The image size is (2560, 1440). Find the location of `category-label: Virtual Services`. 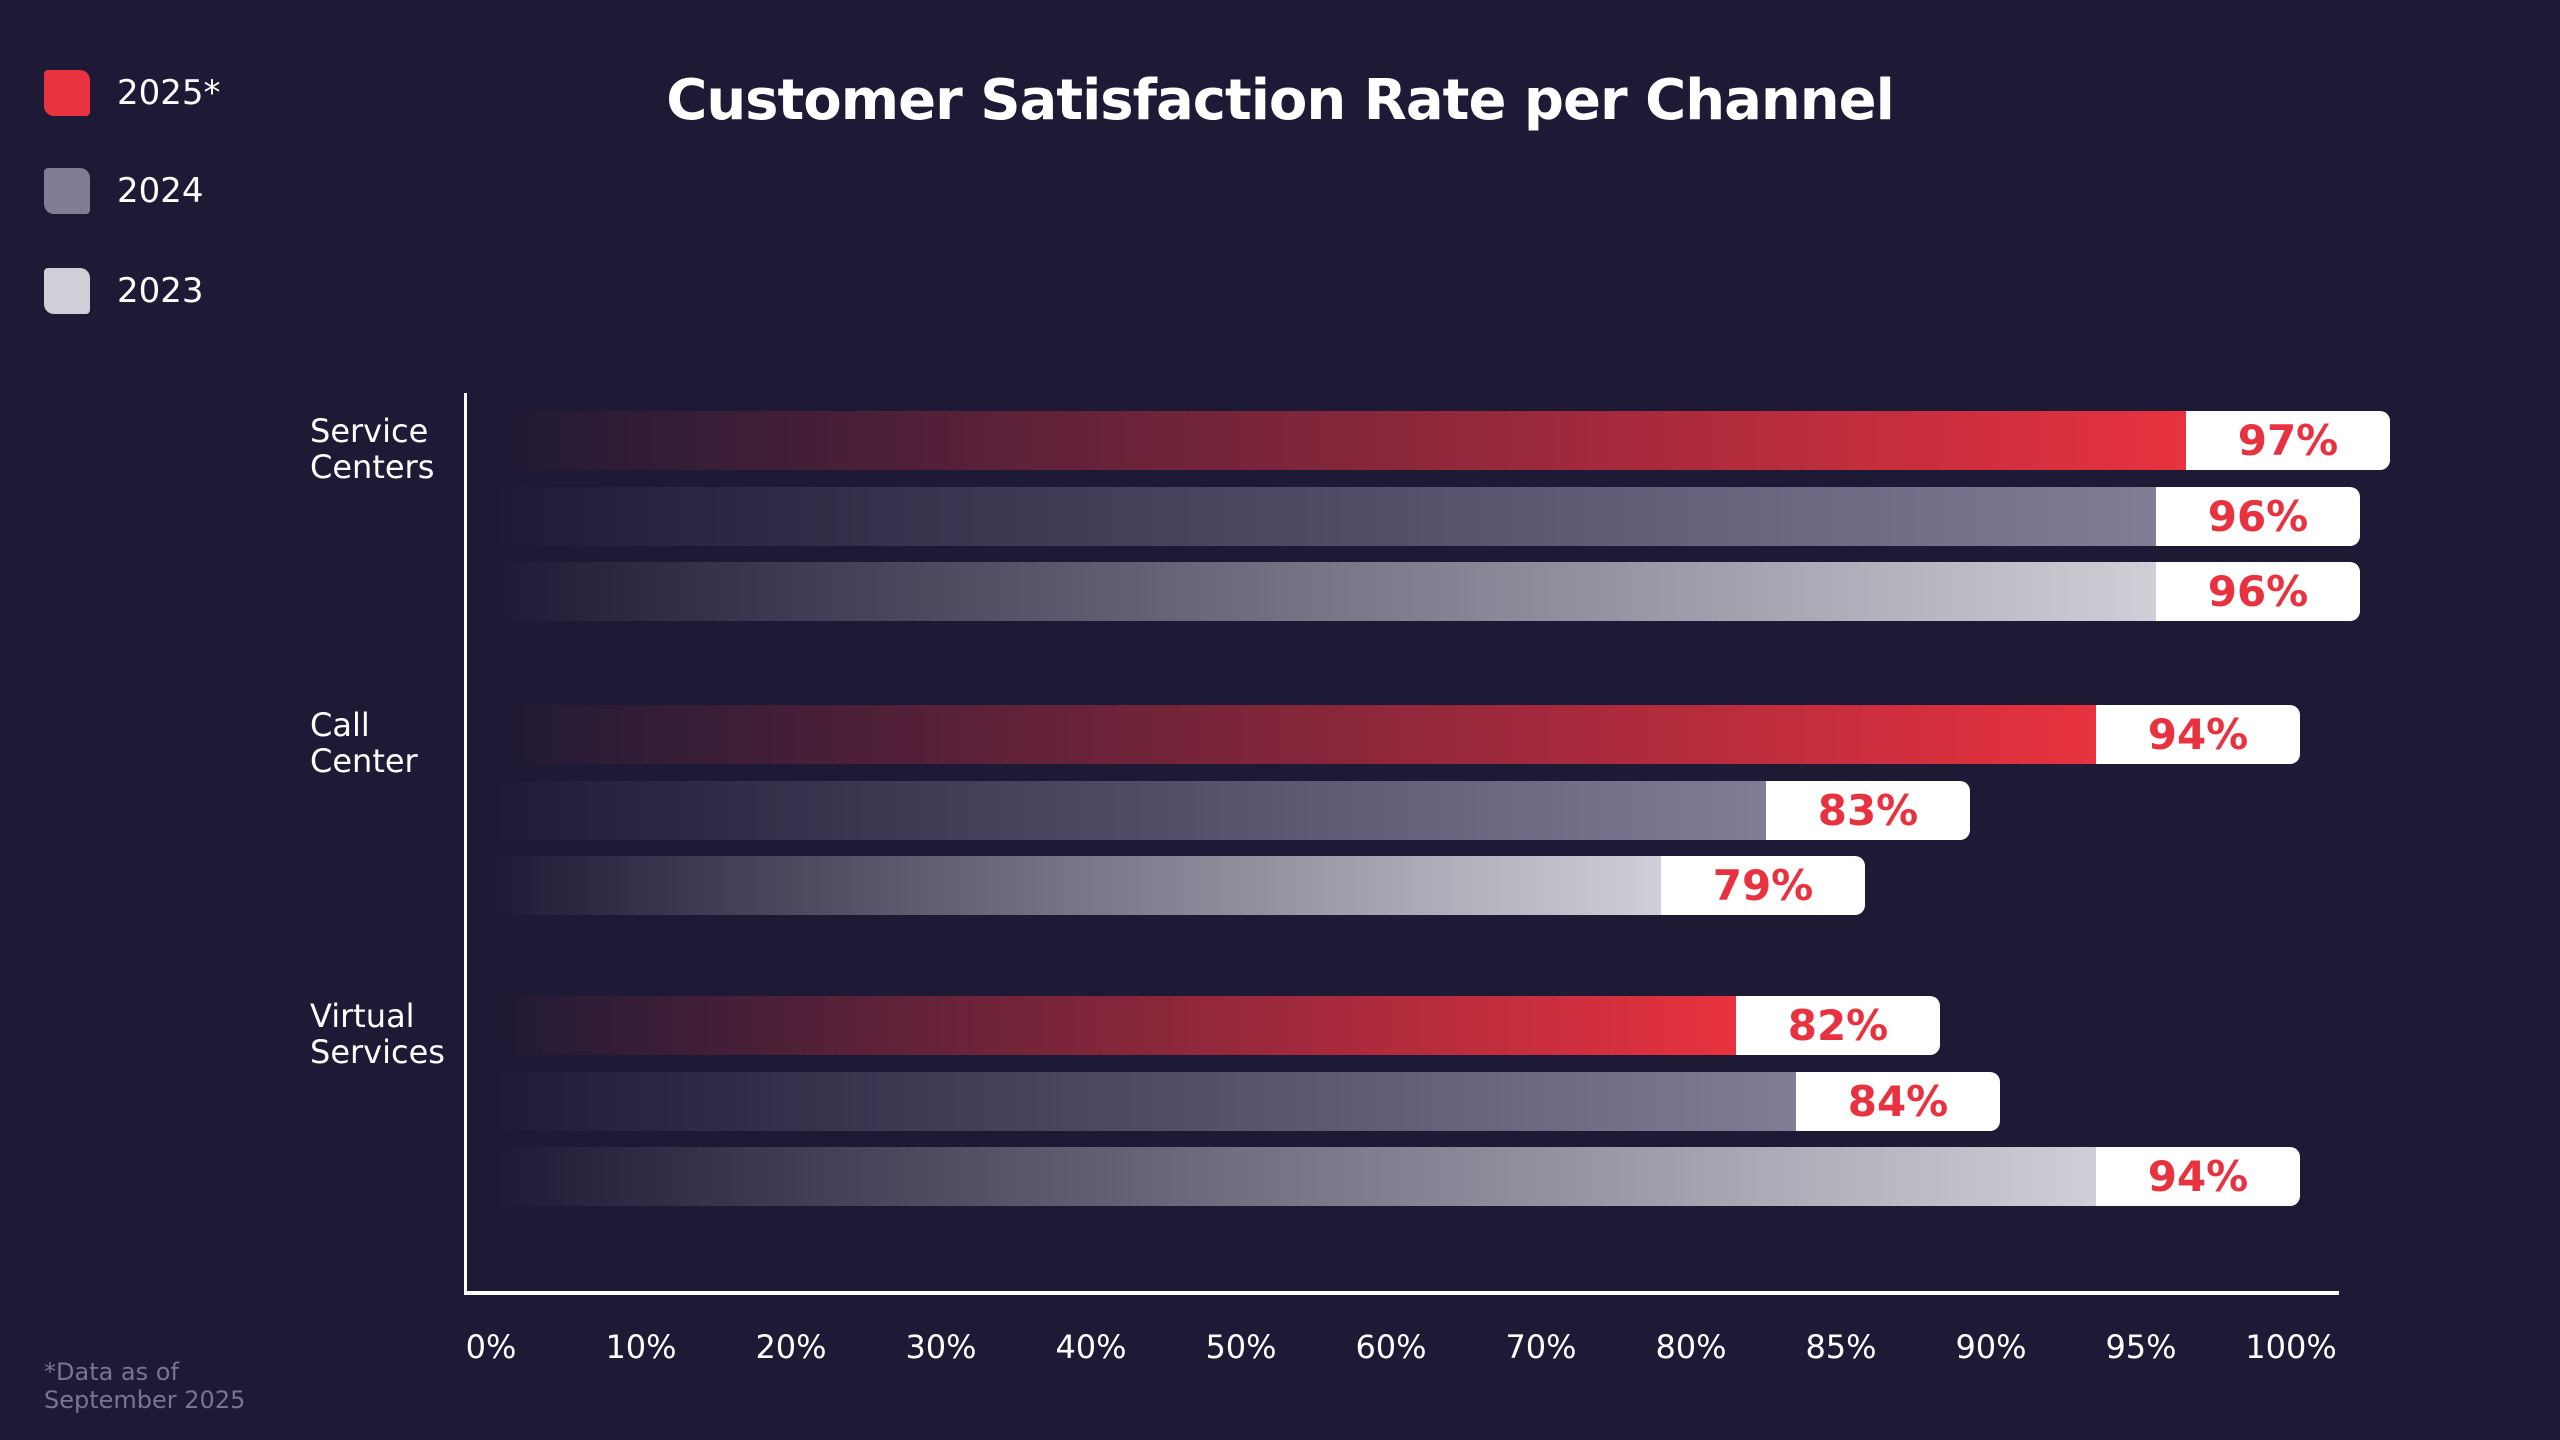

category-label: Virtual Services is located at coordinates (377, 1034).